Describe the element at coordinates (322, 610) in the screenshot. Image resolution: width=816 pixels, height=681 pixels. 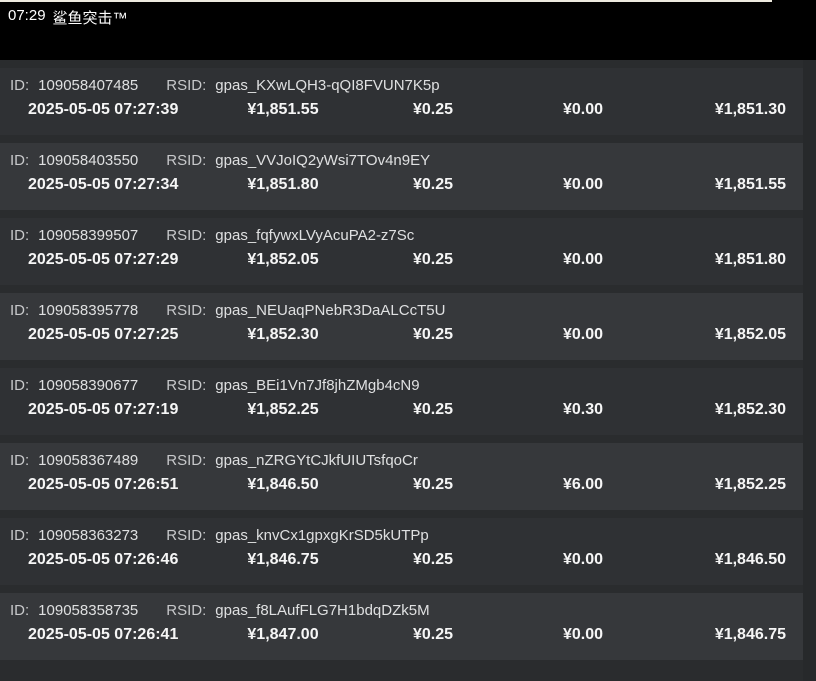
I see `rsid-value: gpas_f8LAufFLG7H1bdqDZk5M` at that location.